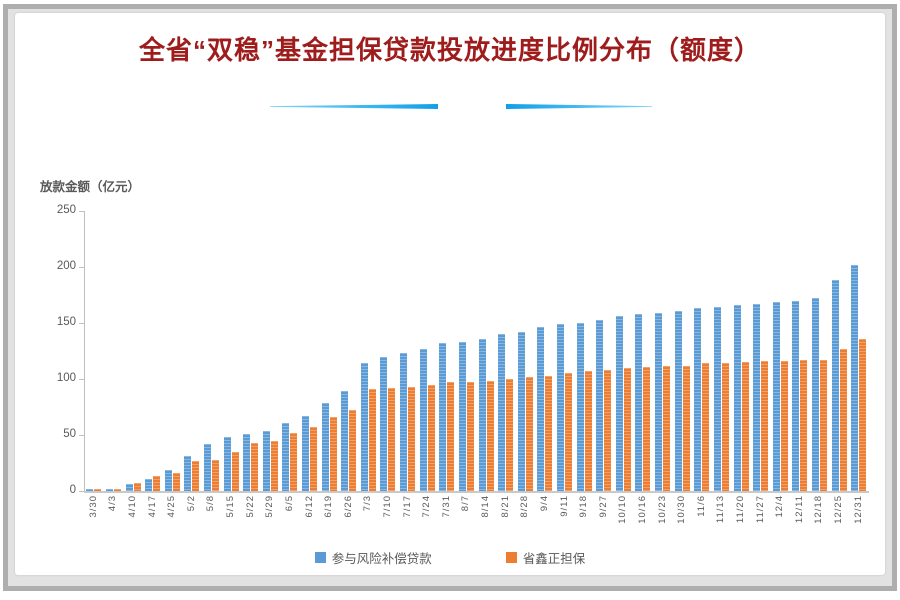  I want to click on x-tick-label: 4/10, so click(133, 506).